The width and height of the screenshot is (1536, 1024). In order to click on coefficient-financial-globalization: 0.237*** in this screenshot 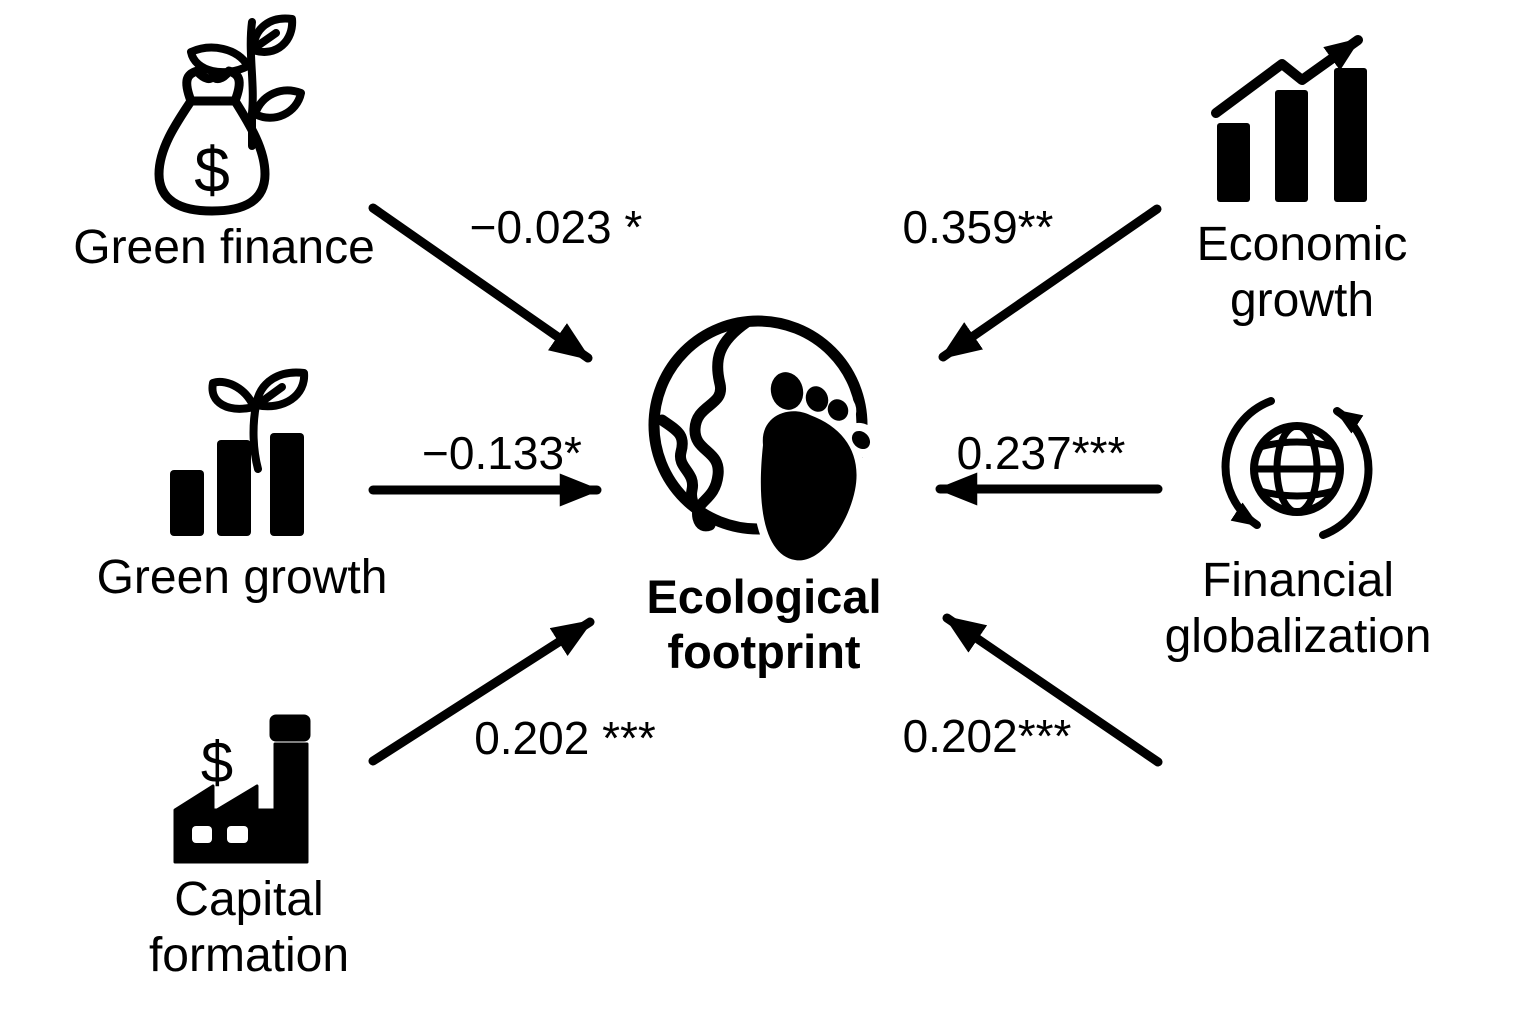, I will do `click(1041, 453)`.